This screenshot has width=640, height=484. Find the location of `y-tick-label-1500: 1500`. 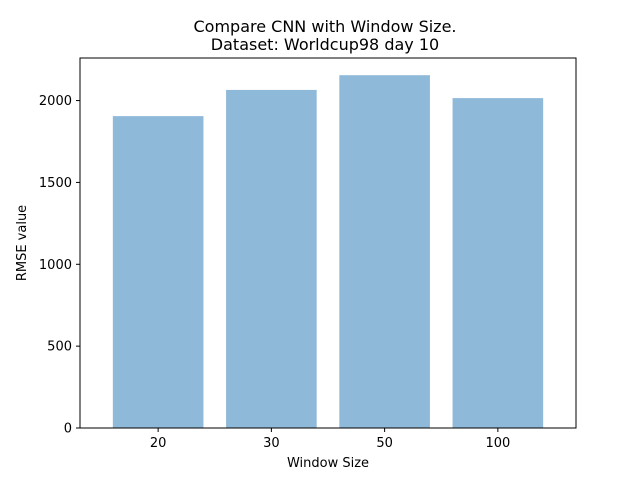

y-tick-label-1500: 1500 is located at coordinates (55, 183).